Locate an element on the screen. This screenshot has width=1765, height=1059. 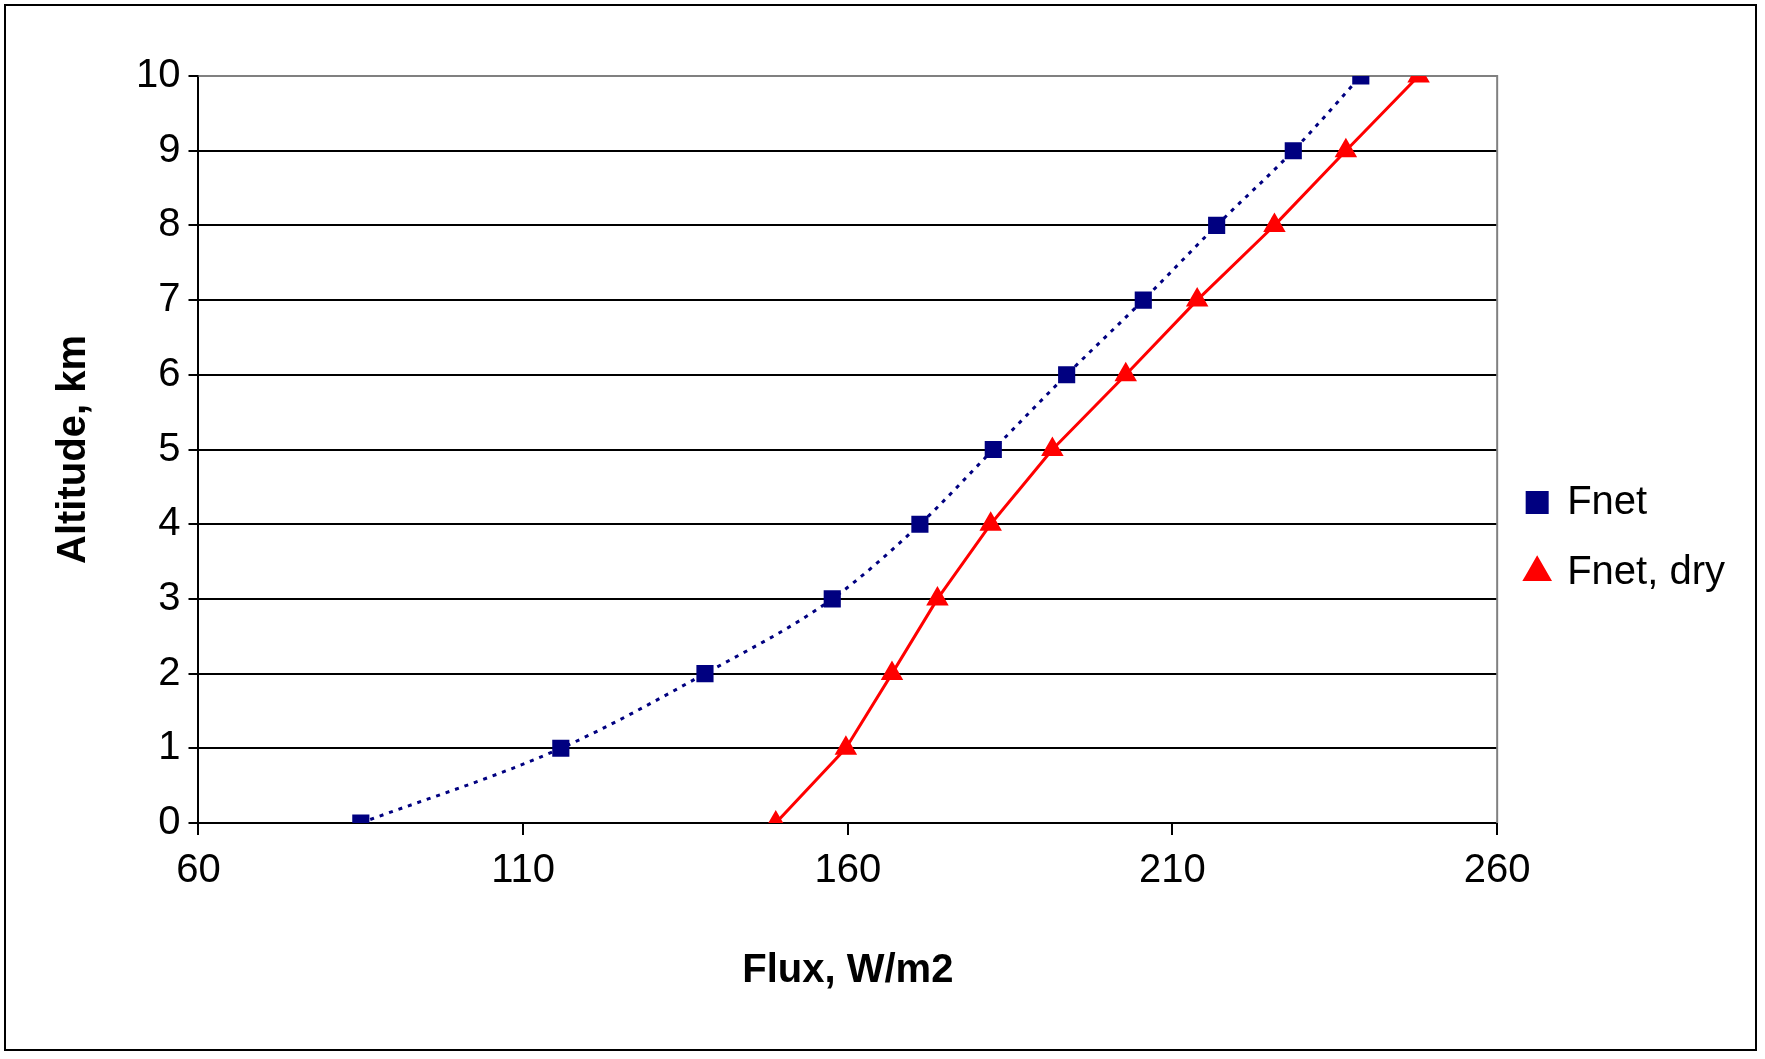
y-tick-label: 10 is located at coordinates (158, 73).